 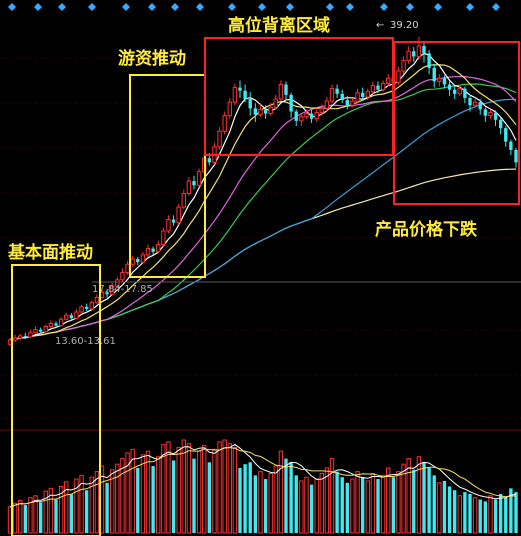 What do you see at coordinates (152, 58) in the screenshot?
I see `hot-money-push-label: 游资推动` at bounding box center [152, 58].